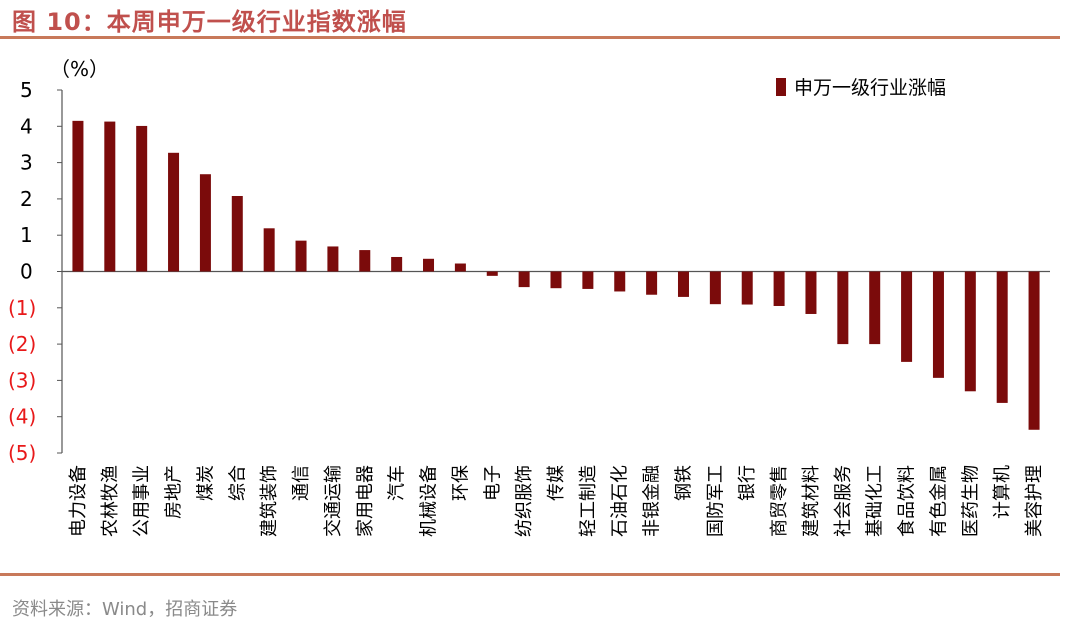 This screenshot has width=1080, height=625. What do you see at coordinates (174, 492) in the screenshot?
I see `category-label: 房地产` at bounding box center [174, 492].